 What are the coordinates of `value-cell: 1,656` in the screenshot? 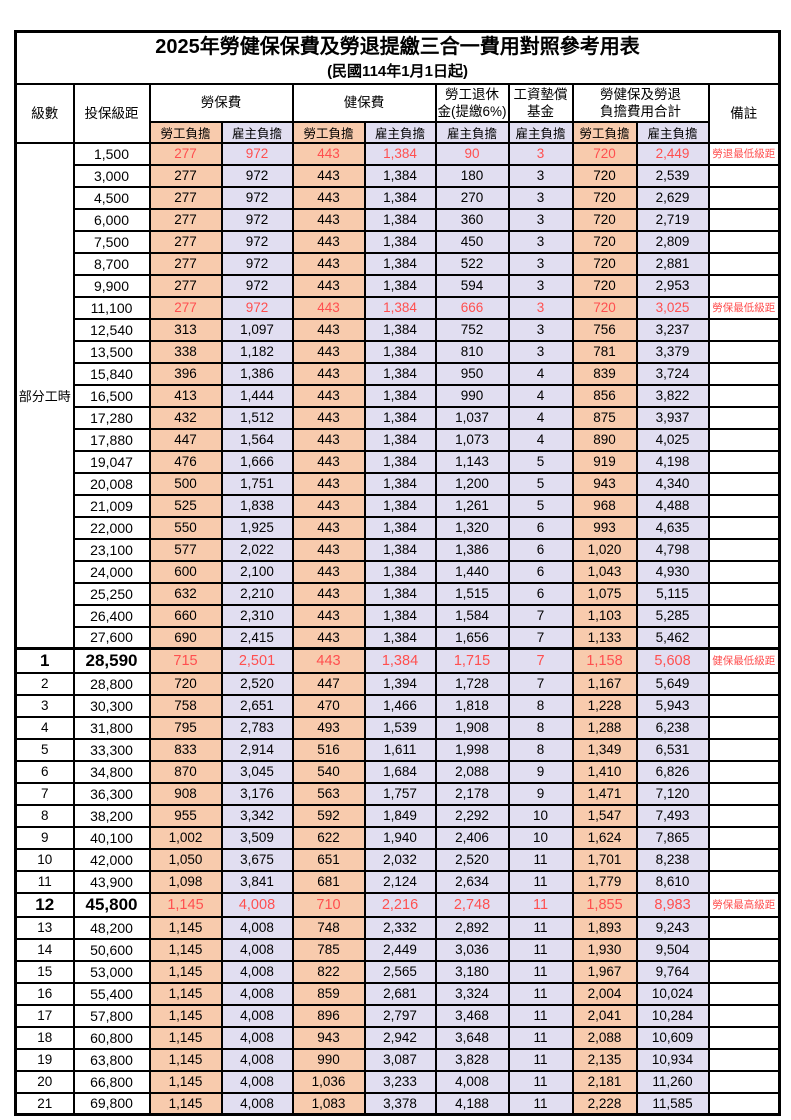 It's located at (472, 637).